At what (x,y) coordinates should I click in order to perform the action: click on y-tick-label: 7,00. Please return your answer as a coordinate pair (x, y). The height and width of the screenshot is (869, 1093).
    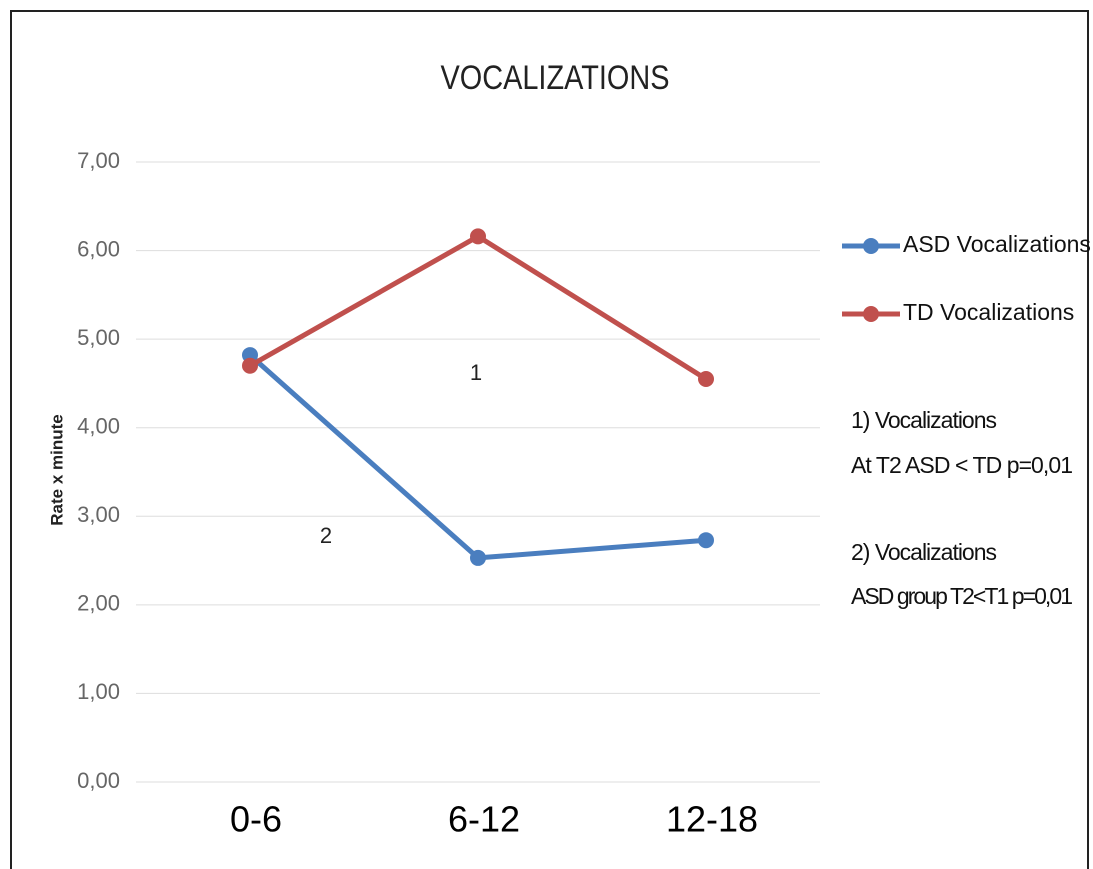
    Looking at the image, I should click on (98, 160).